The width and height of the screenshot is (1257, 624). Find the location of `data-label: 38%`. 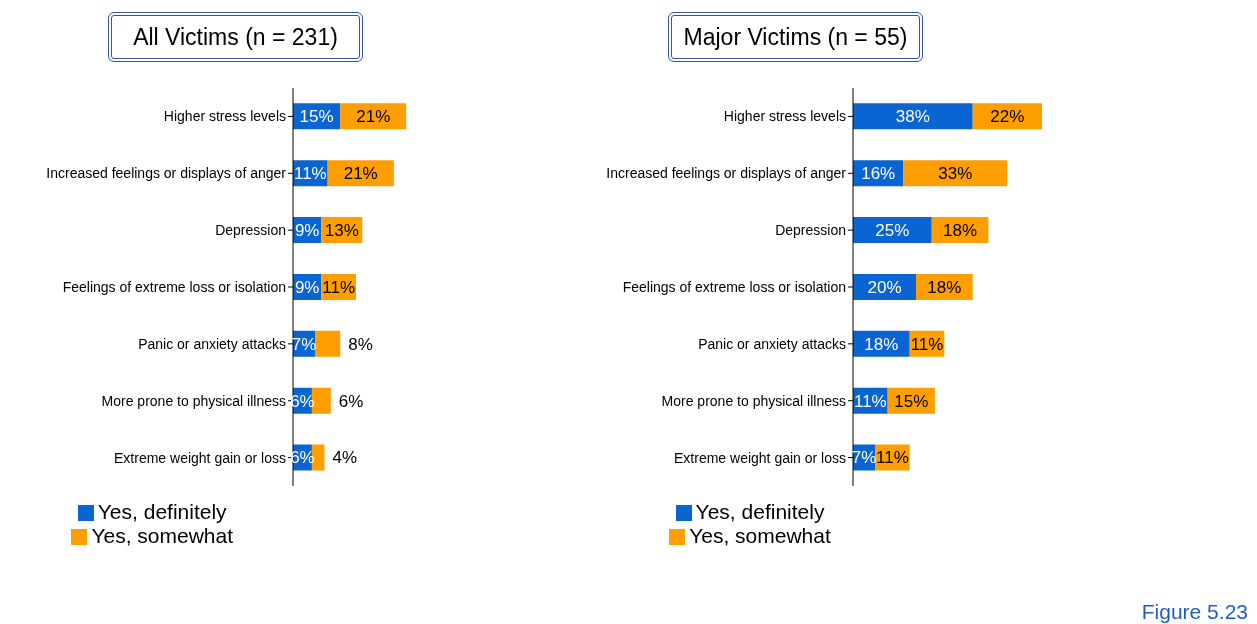

data-label: 38% is located at coordinates (912, 117).